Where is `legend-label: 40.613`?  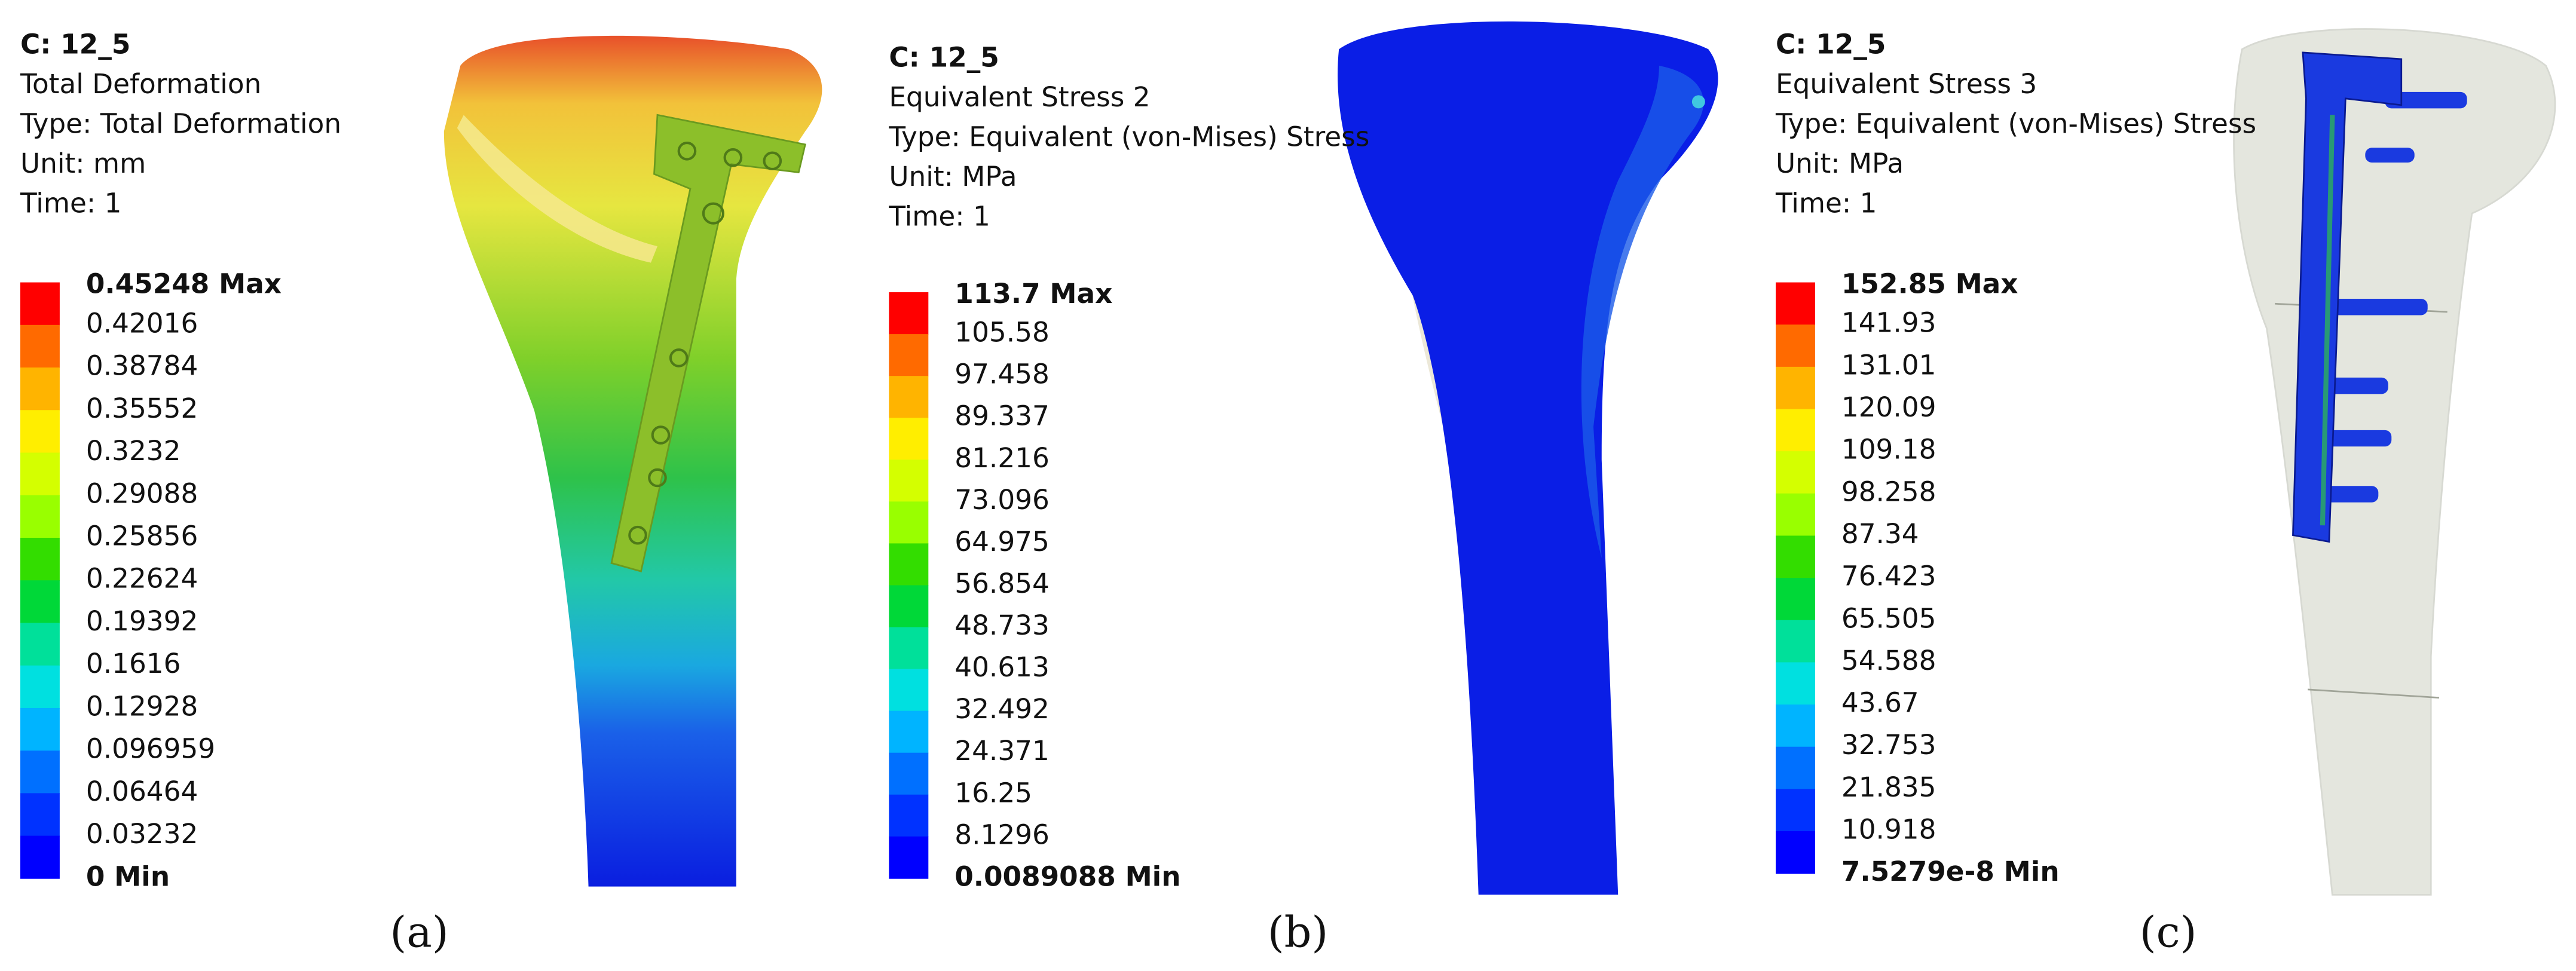 legend-label: 40.613 is located at coordinates (1002, 667).